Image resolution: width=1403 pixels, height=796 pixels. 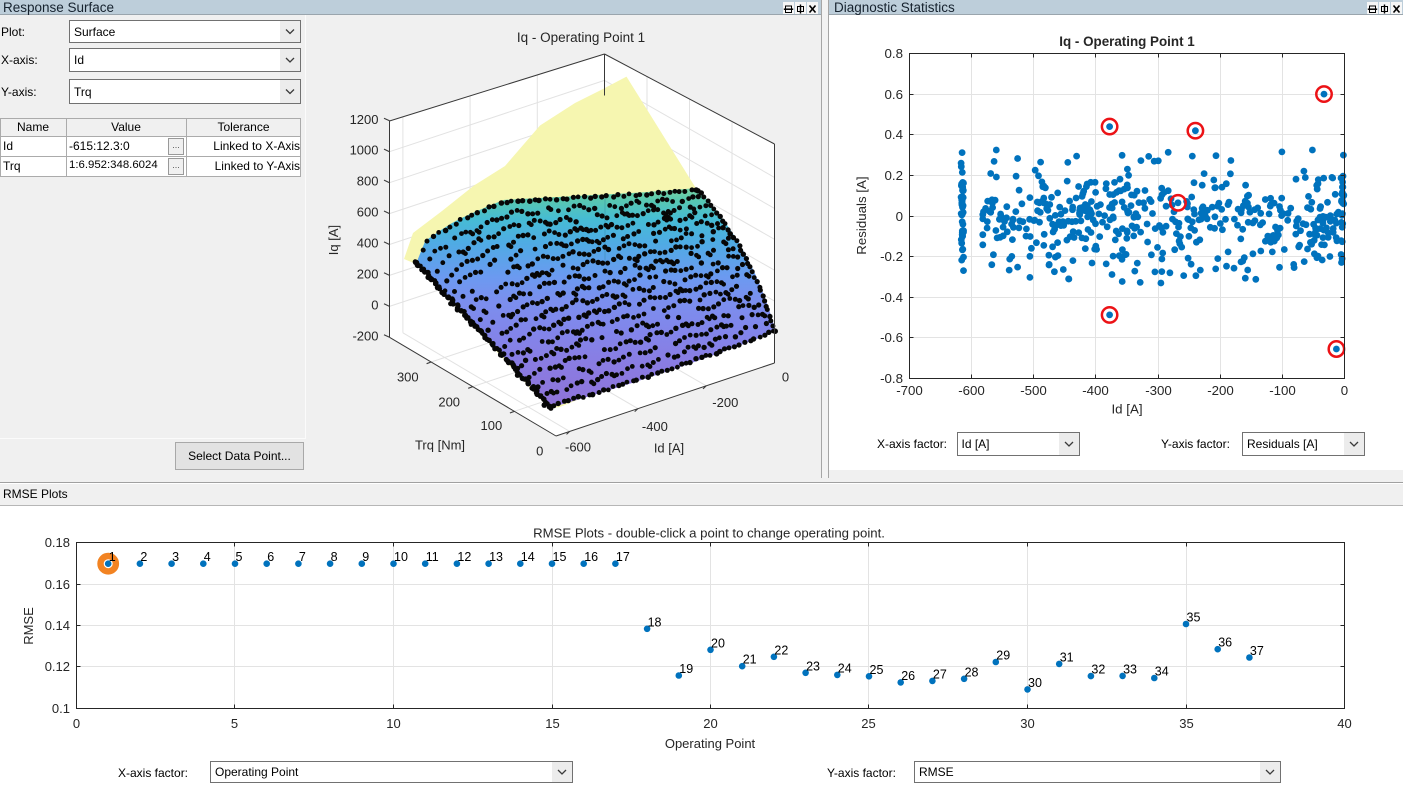 I want to click on svg-text: 31, so click(x=1067, y=657).